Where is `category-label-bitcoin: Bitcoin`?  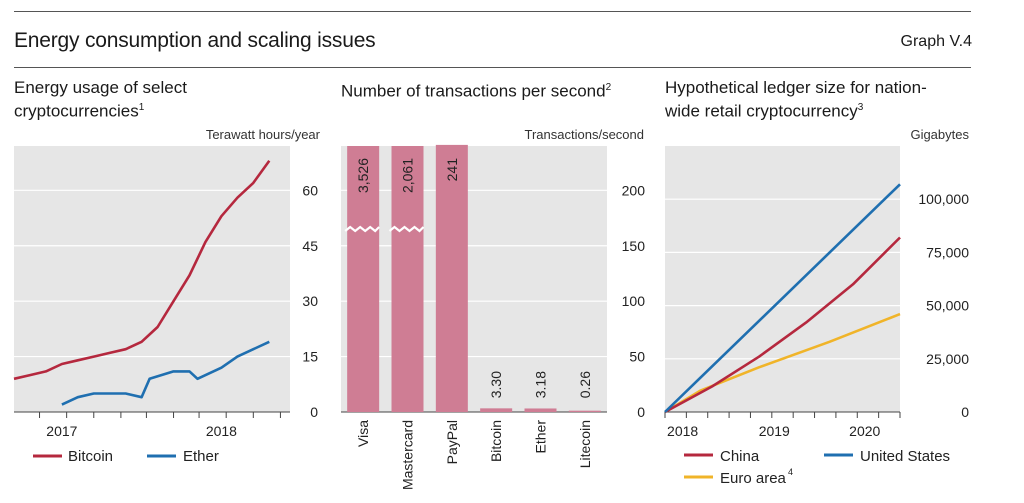 category-label-bitcoin: Bitcoin is located at coordinates (496, 441).